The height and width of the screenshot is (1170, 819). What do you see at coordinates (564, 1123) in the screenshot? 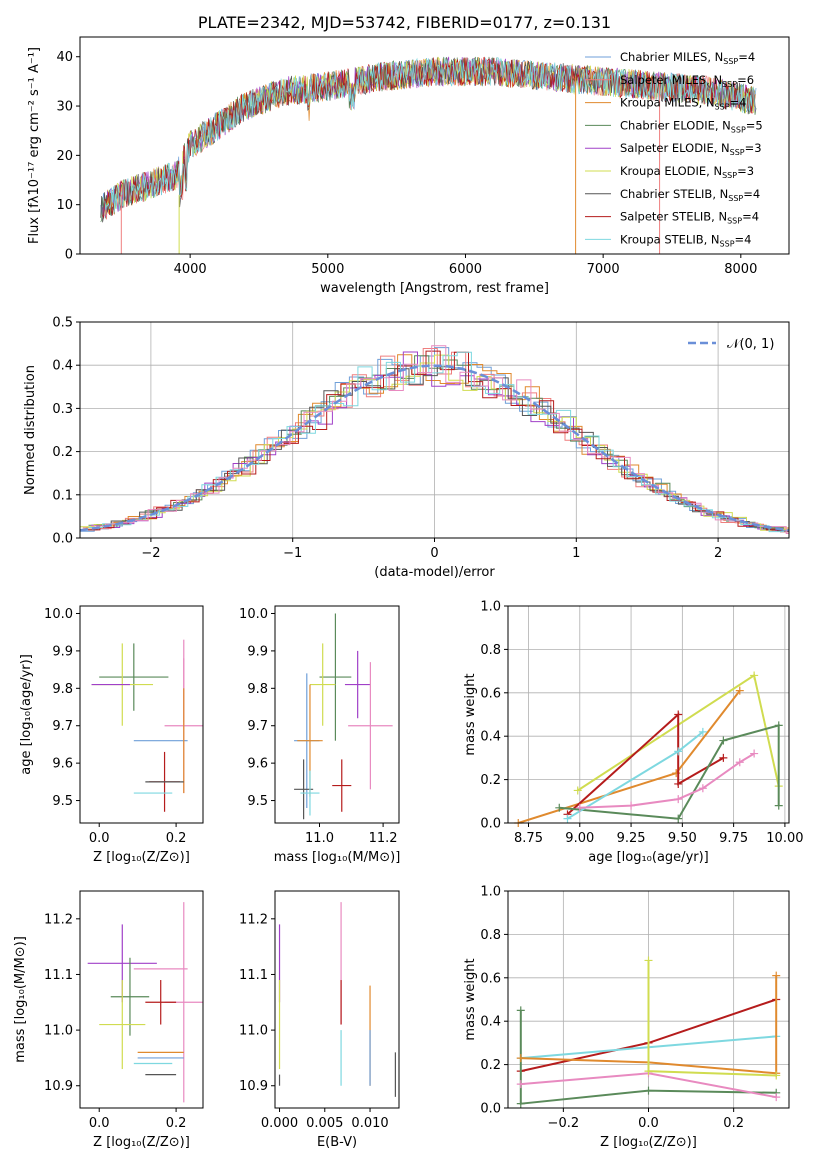
I see `x-tick-label: −0.2` at bounding box center [564, 1123].